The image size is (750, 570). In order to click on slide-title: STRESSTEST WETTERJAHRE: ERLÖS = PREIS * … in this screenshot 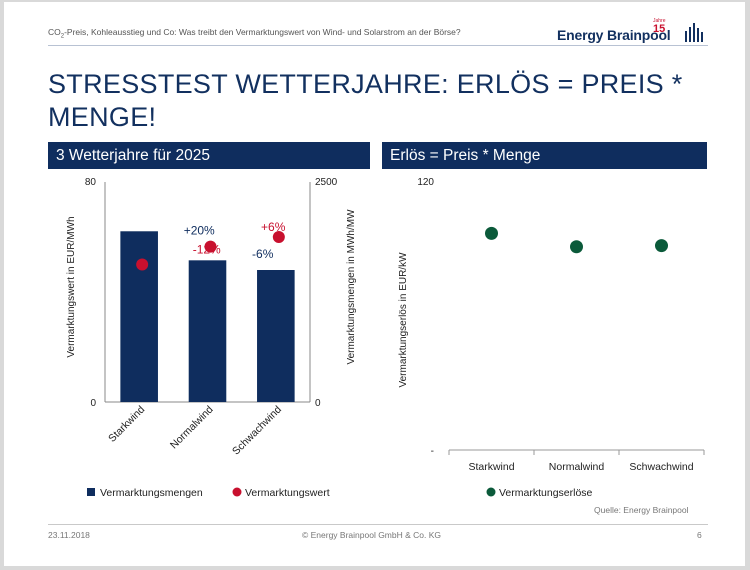, I will do `click(365, 100)`.